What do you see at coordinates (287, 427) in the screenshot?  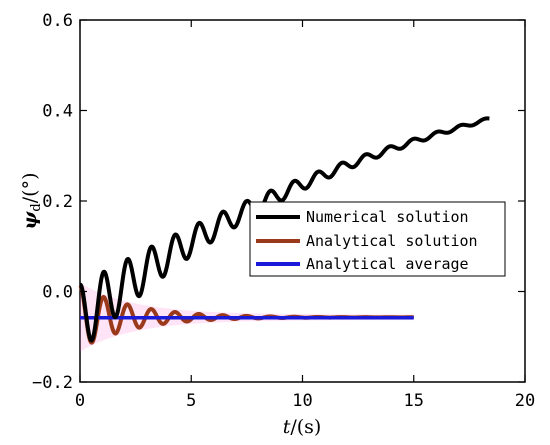 I see `x-axis-var: t` at bounding box center [287, 427].